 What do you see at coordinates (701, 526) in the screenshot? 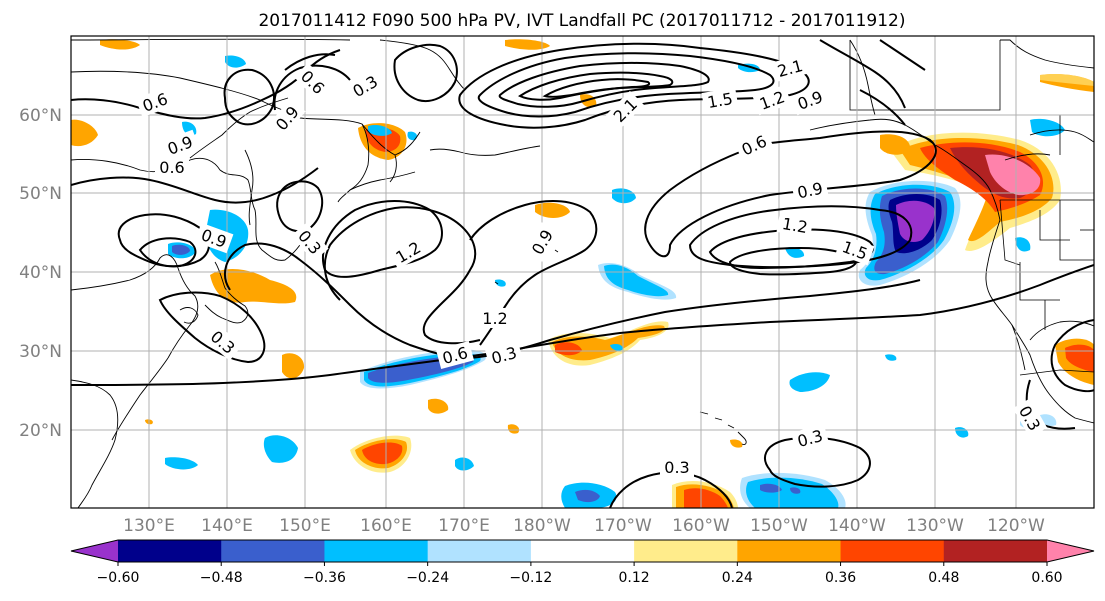
I see `lon-label-160w: 160°W` at bounding box center [701, 526].